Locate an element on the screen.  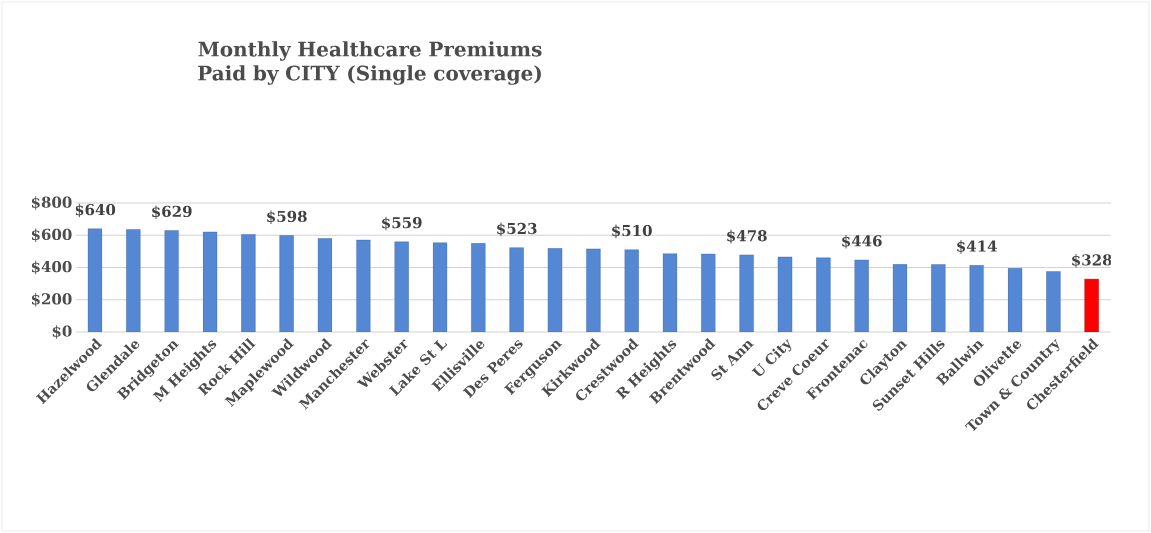
data-label: $523 is located at coordinates (517, 229).